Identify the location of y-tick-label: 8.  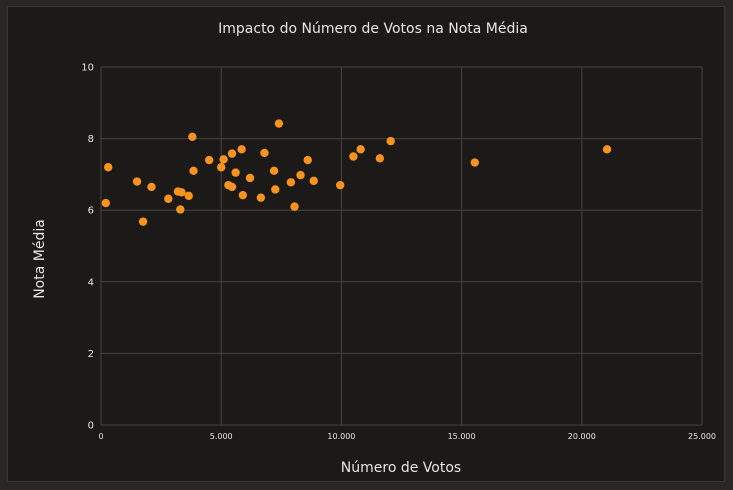
(91, 139).